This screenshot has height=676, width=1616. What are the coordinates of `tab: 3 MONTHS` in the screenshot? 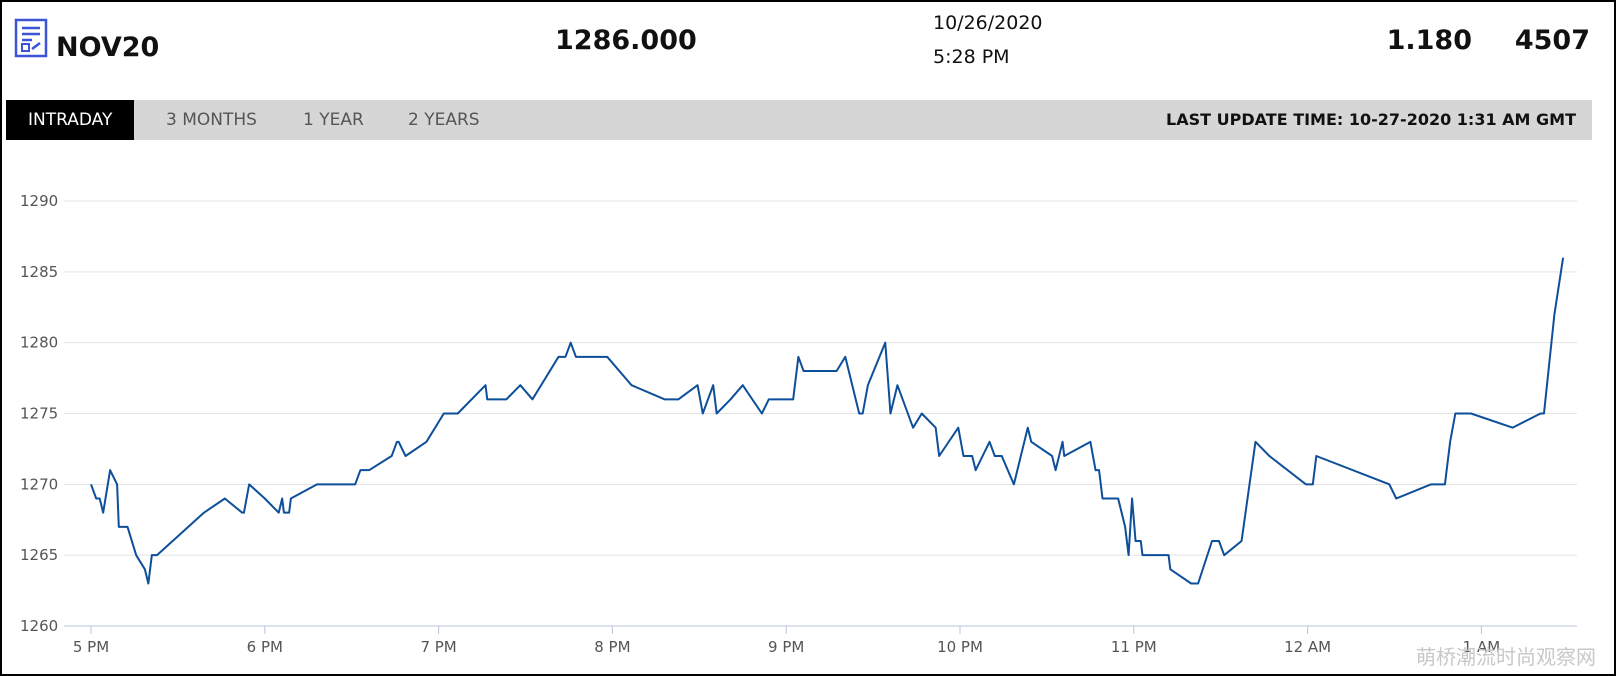 It's located at (211, 120).